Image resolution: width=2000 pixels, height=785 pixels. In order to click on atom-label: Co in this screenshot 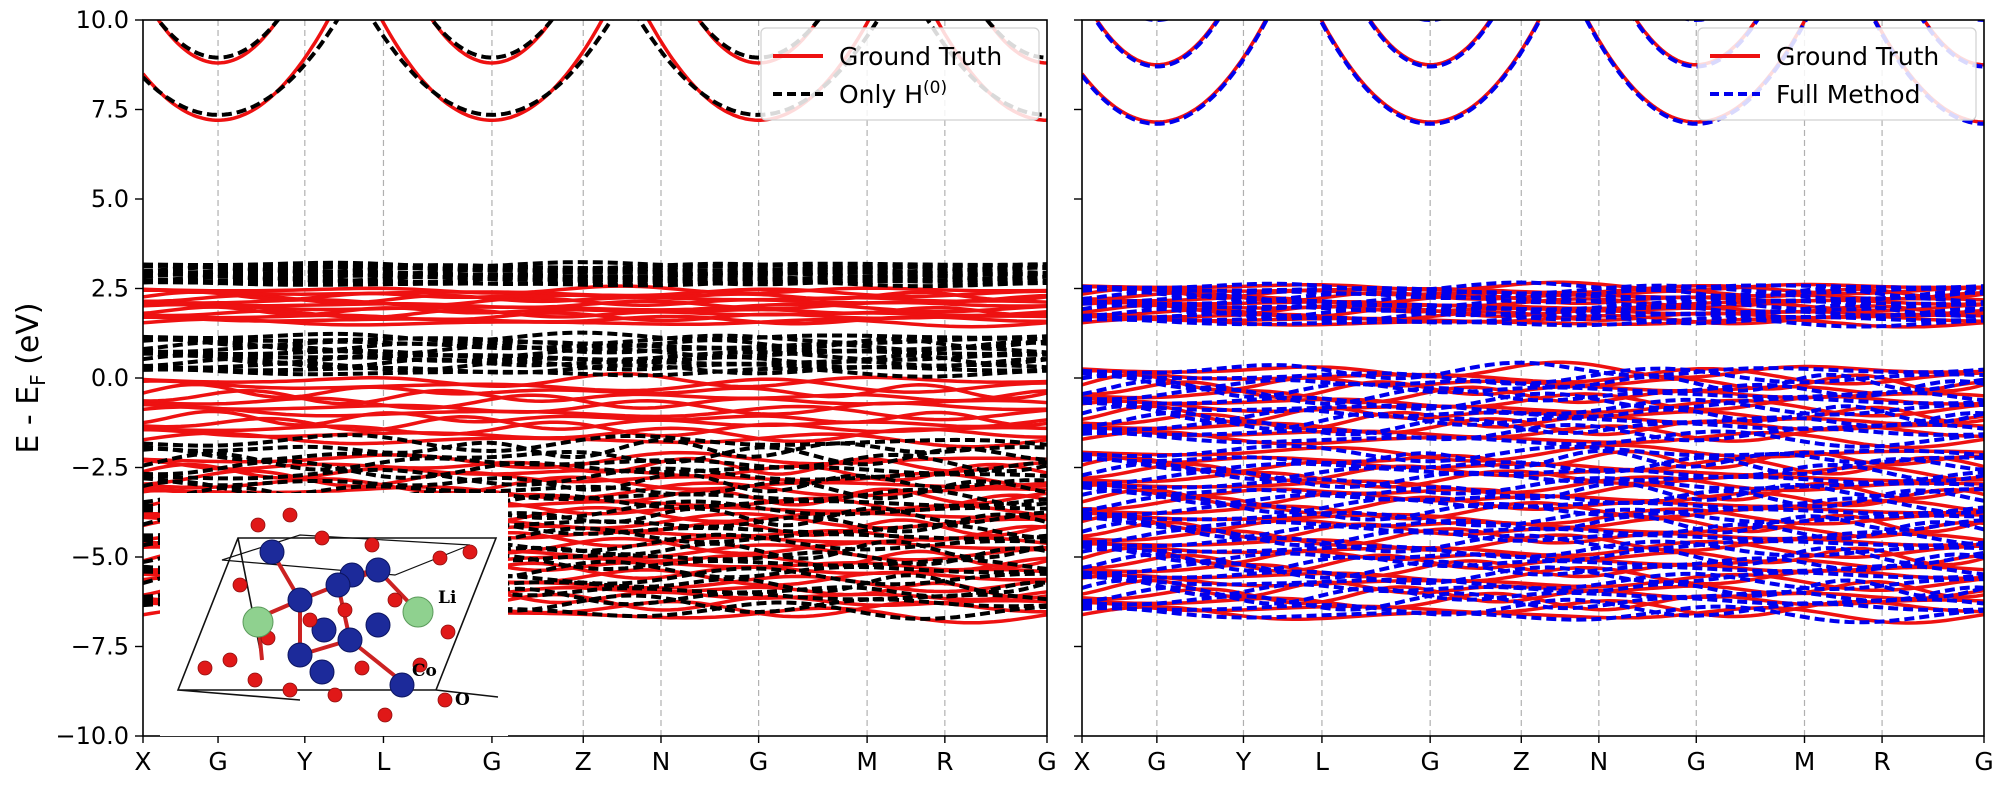, I will do `click(424, 671)`.